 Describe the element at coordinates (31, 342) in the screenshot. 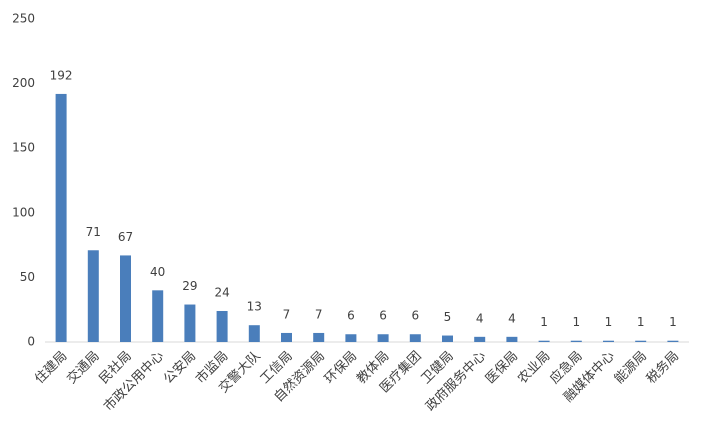

I see `y-tick-label: 0` at that location.